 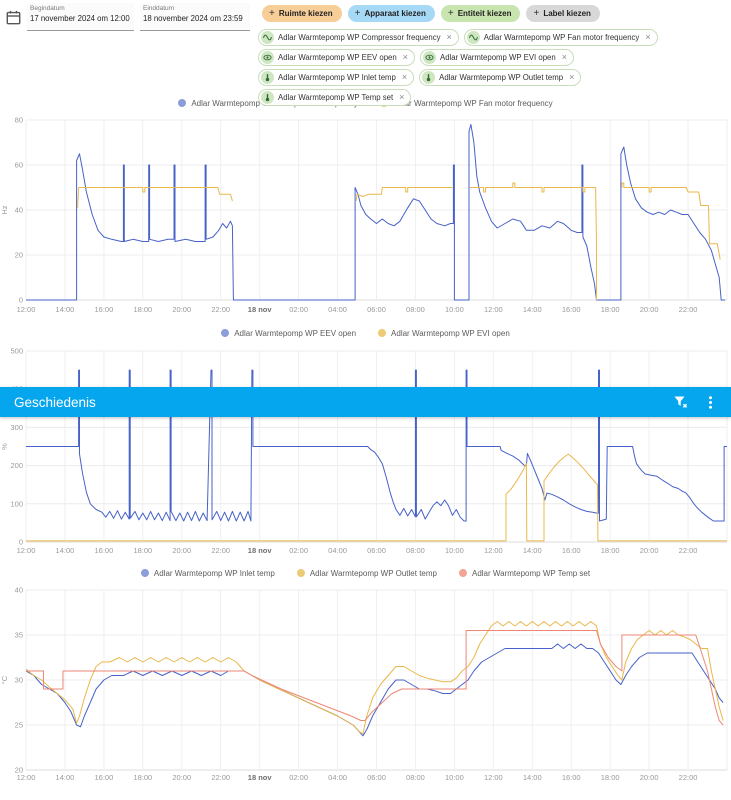 I want to click on app-bar: Geschiedenis, so click(x=365, y=402).